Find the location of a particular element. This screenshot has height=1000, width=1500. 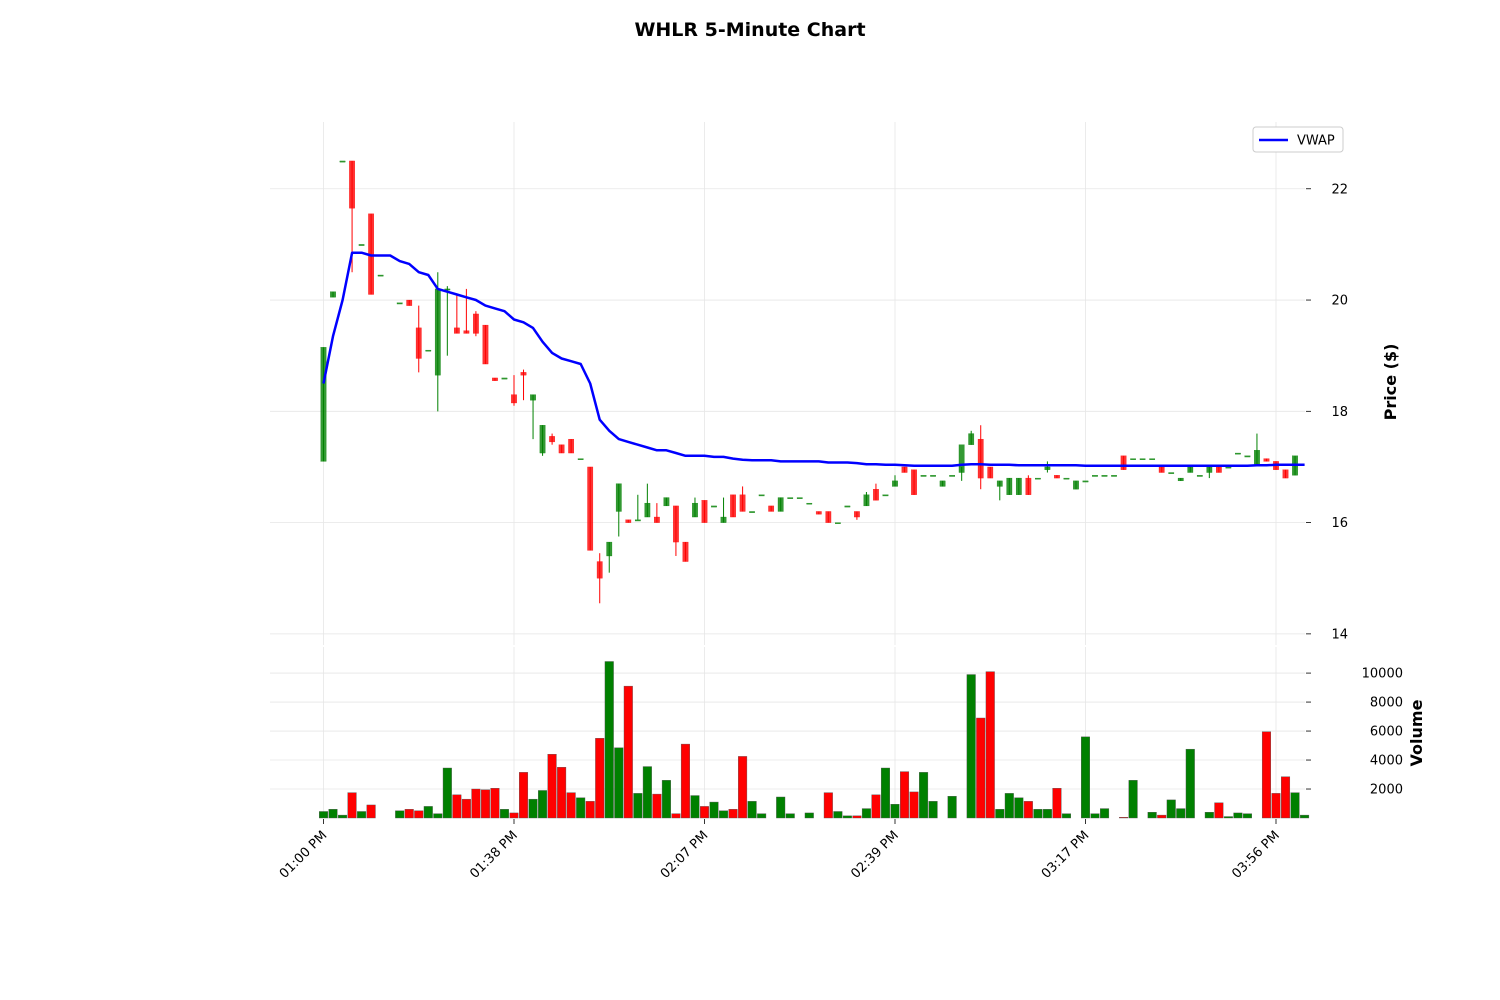

volume-tick-label: 10000 is located at coordinates (1382, 674).